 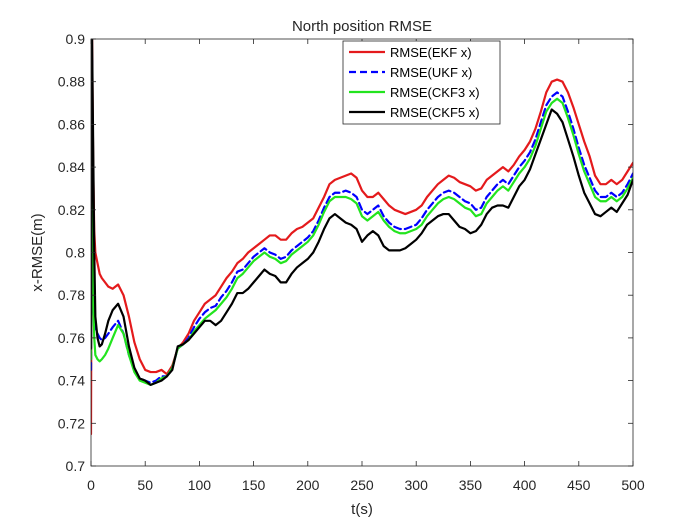 I want to click on legend-label-1: RMSE(EKF x), so click(x=431, y=52).